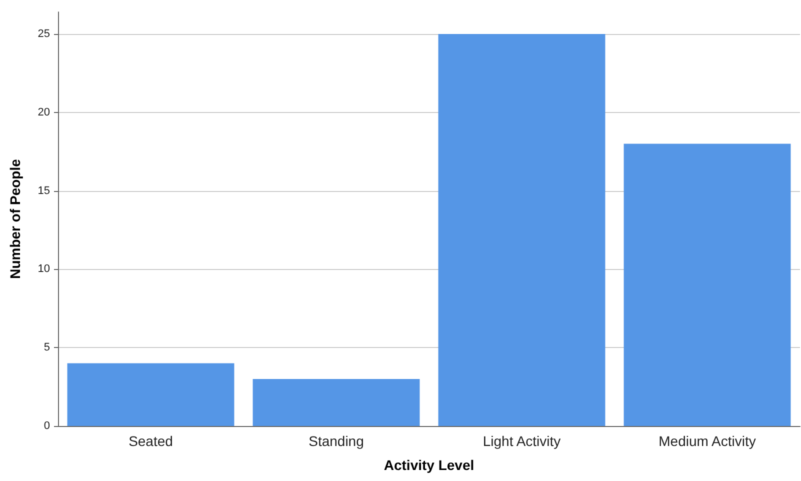  What do you see at coordinates (15, 218) in the screenshot?
I see `y-axis-title: Number of People` at bounding box center [15, 218].